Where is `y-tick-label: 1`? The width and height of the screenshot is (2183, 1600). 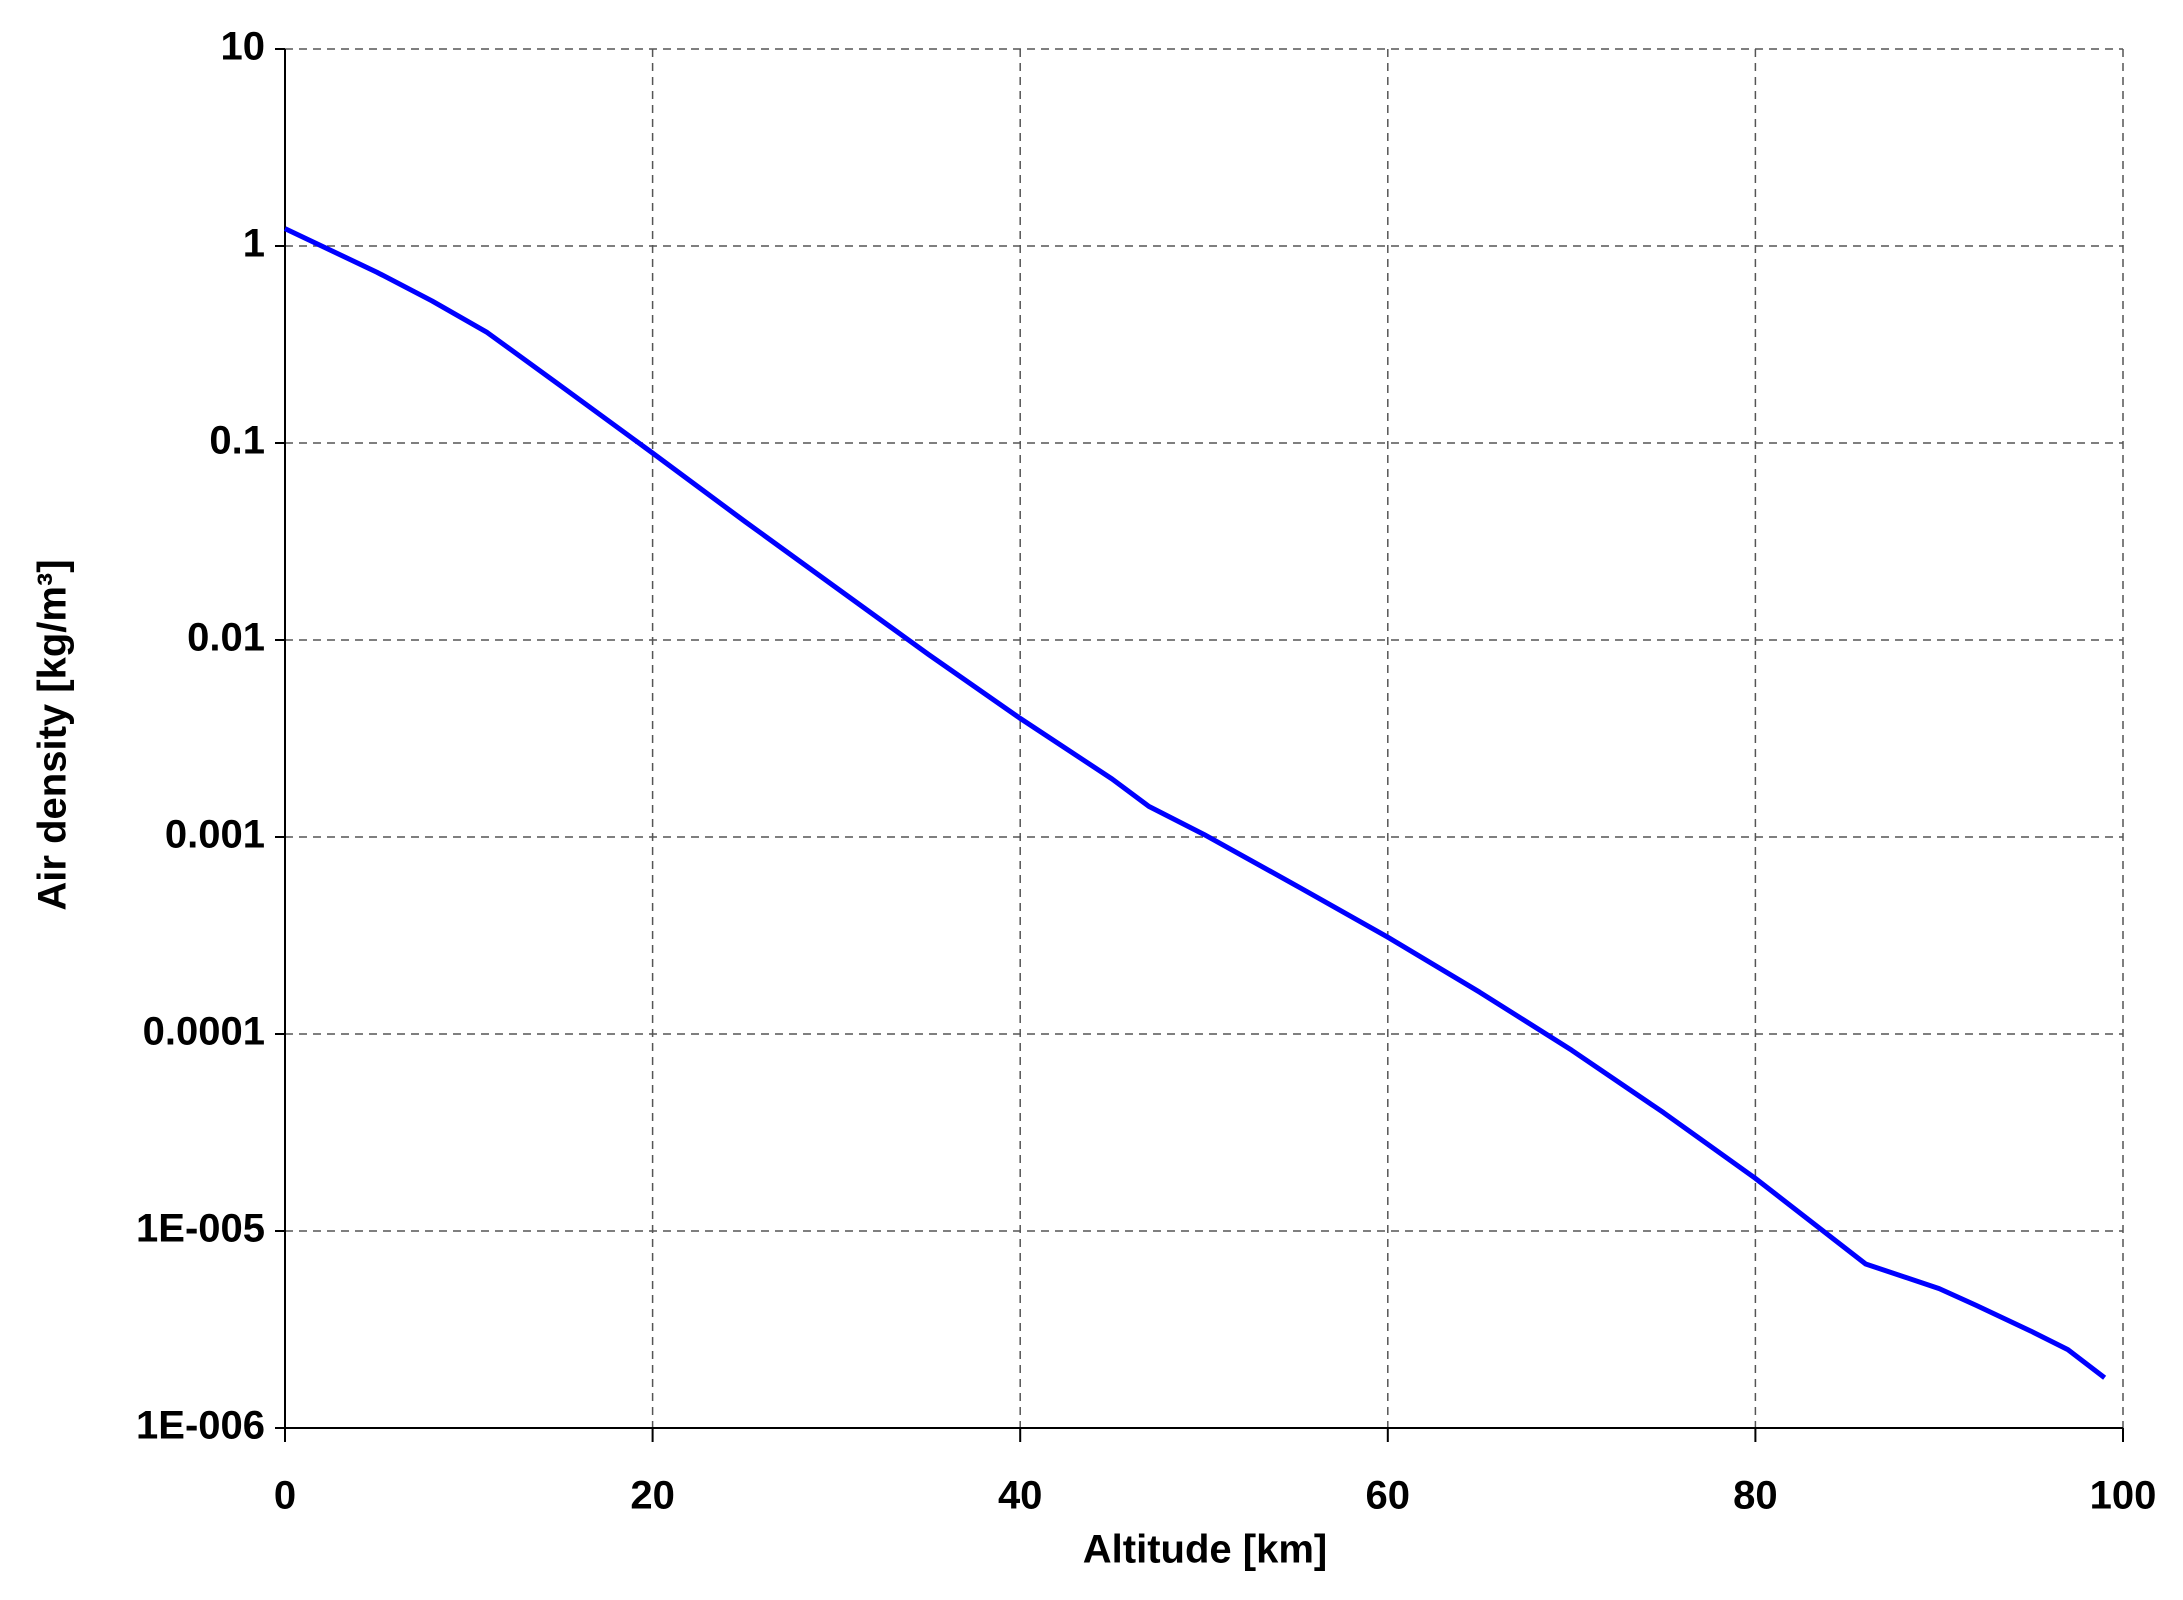 y-tick-label: 1 is located at coordinates (254, 244).